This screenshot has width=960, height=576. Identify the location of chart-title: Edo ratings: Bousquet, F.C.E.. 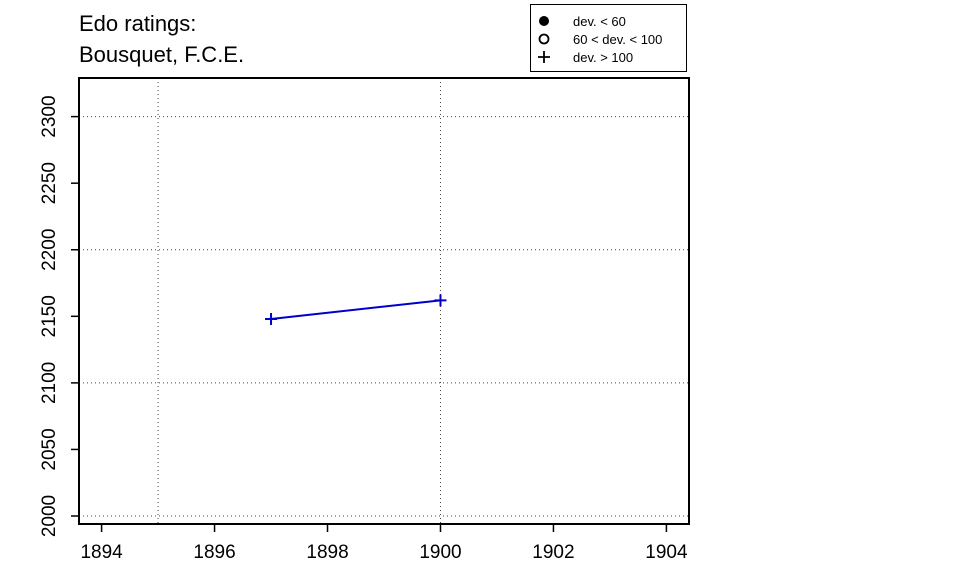
(161, 39).